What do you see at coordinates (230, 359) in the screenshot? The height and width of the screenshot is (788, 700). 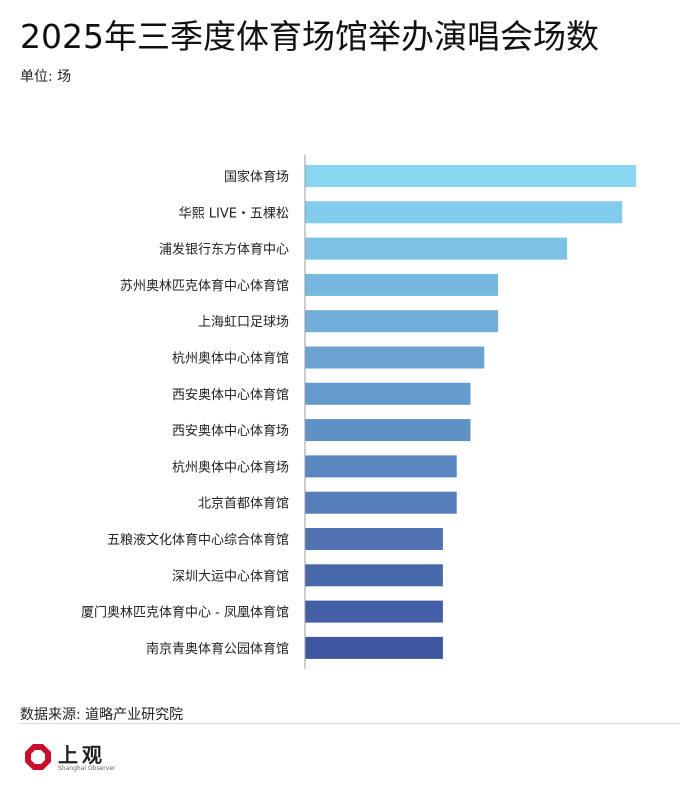 I see `category-label: 杭州奥体中心体育馆` at bounding box center [230, 359].